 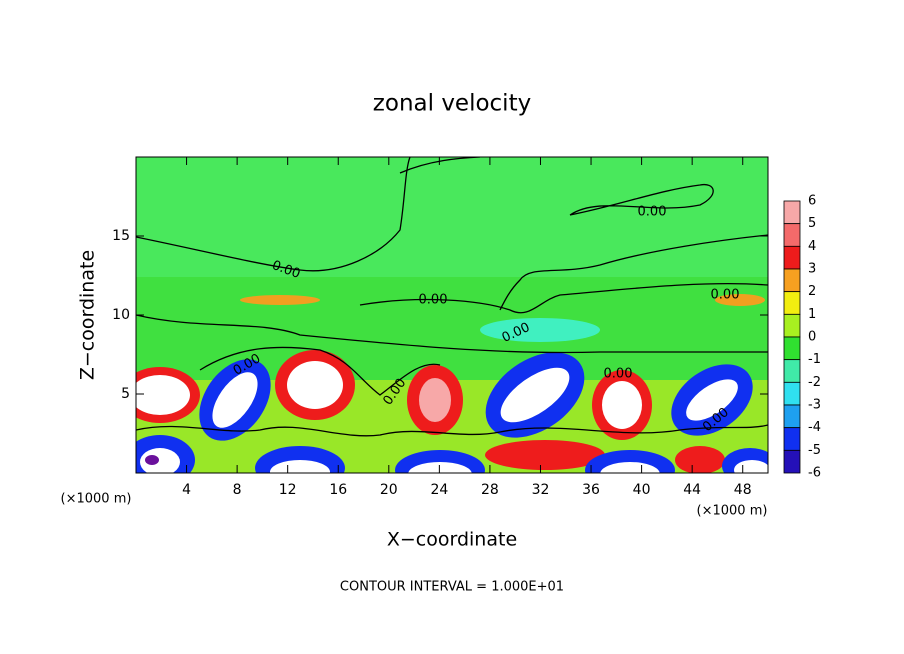 I want to click on colorbar-label: 3, so click(x=812, y=269).